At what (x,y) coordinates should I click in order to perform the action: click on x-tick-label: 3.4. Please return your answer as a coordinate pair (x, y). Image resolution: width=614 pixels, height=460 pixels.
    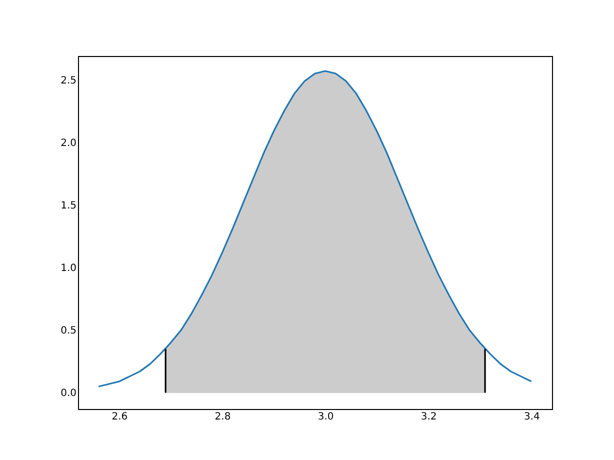
    Looking at the image, I should click on (532, 417).